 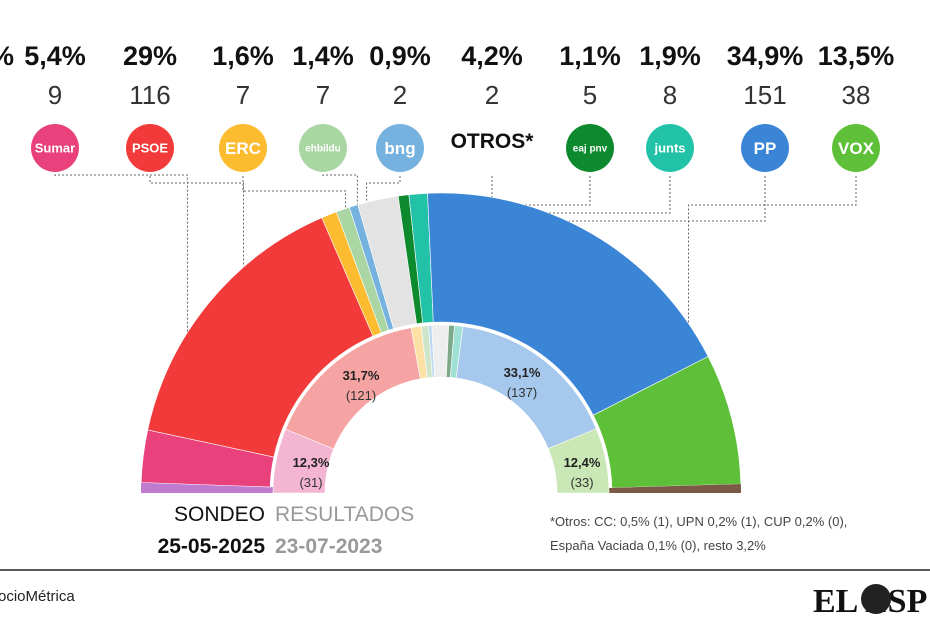 I want to click on header-pct-psoe: 29%, so click(x=150, y=56).